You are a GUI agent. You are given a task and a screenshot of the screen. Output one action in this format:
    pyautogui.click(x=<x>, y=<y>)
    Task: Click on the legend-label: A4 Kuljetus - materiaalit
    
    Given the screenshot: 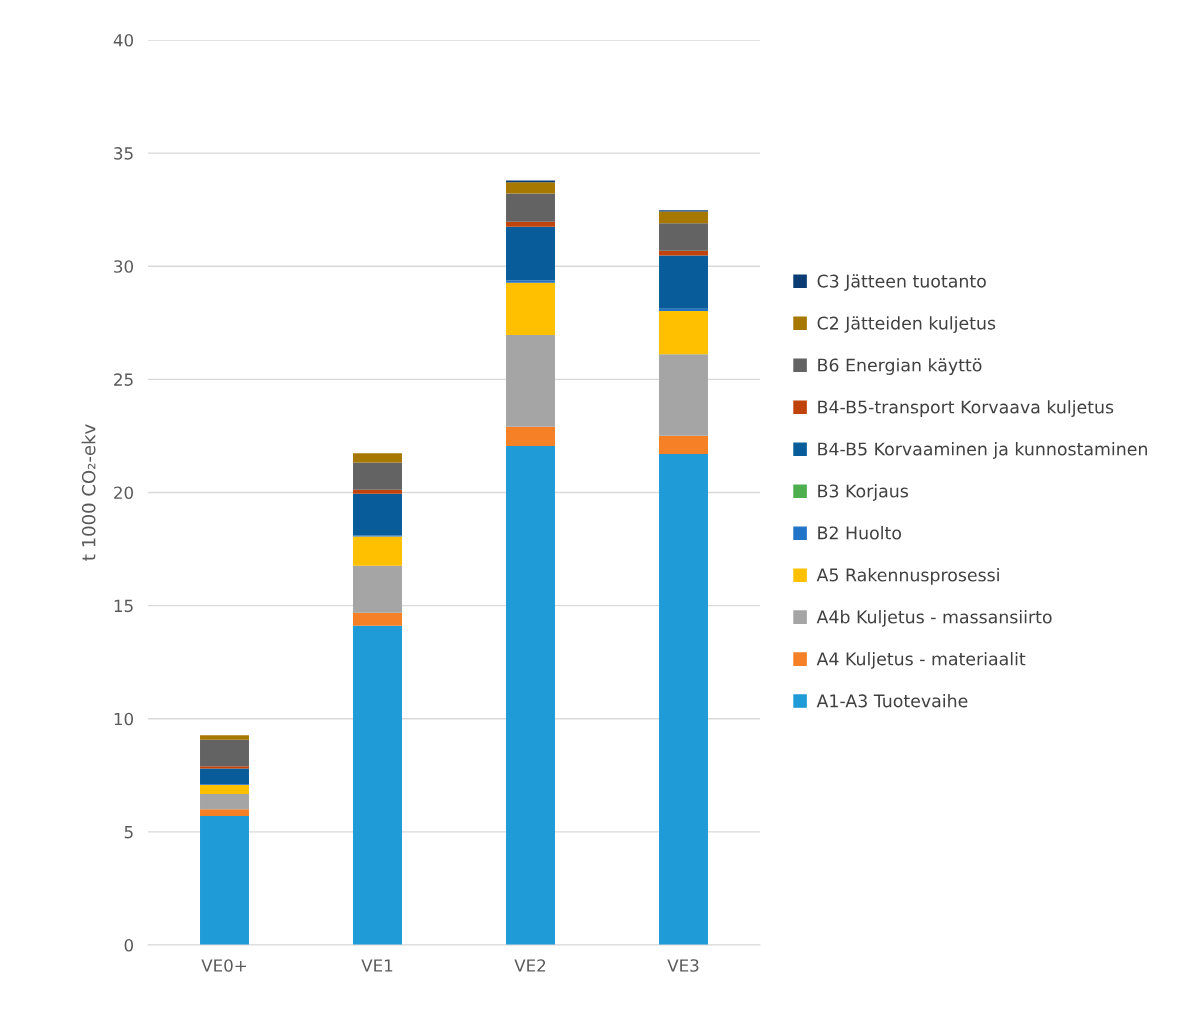 What is the action you would take?
    pyautogui.click(x=921, y=660)
    